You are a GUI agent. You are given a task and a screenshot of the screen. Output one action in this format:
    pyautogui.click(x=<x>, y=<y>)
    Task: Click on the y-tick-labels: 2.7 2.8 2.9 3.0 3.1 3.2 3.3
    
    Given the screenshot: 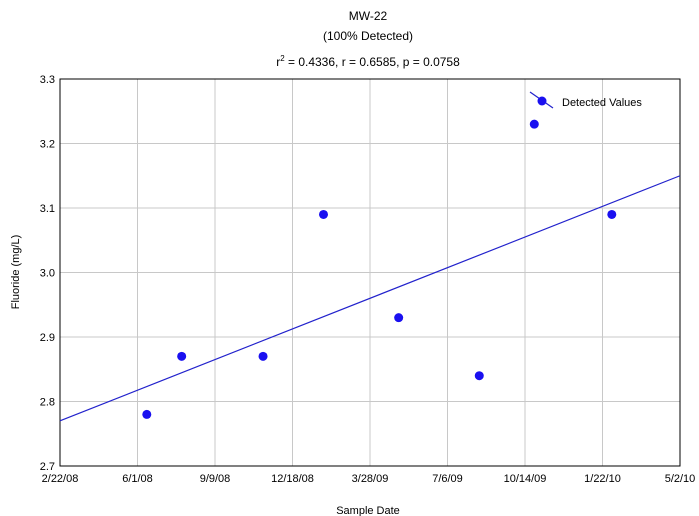 What is the action you would take?
    pyautogui.click(x=47, y=273)
    